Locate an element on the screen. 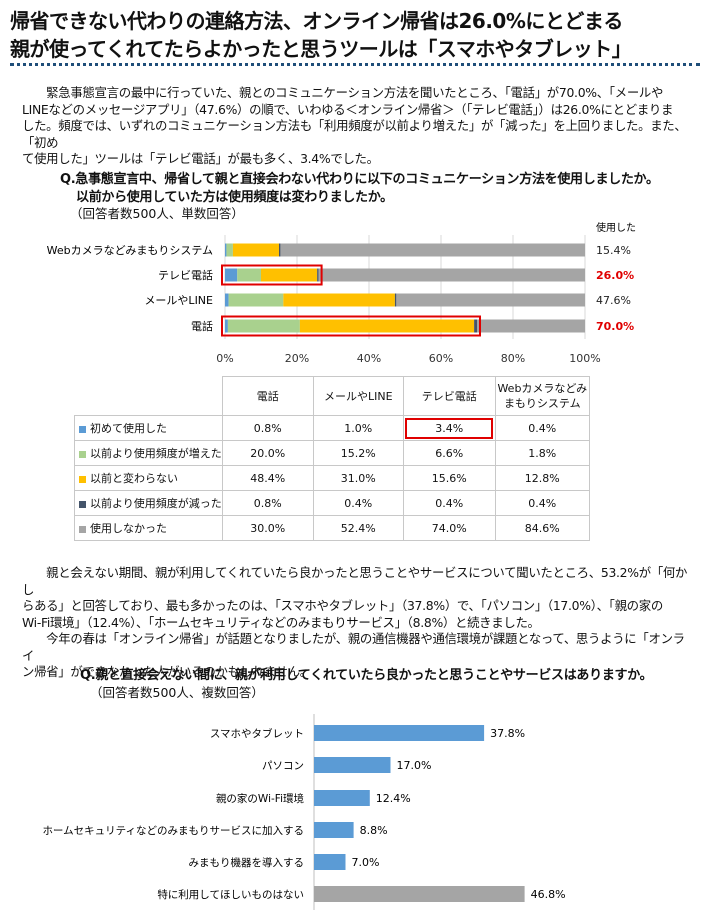 Image resolution: width=720 pixels, height=924 pixels. table-row-label: 初めて使用した is located at coordinates (148, 428).